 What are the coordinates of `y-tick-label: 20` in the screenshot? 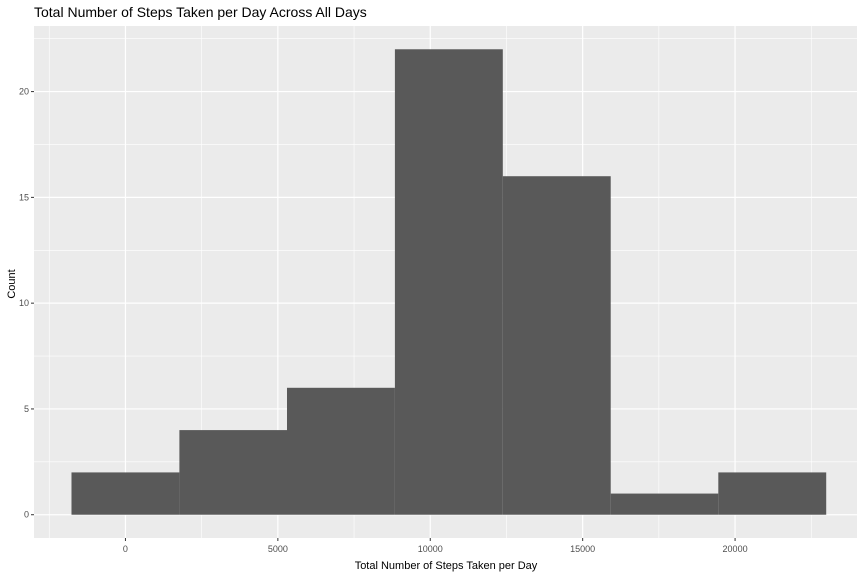 It's located at (24, 92).